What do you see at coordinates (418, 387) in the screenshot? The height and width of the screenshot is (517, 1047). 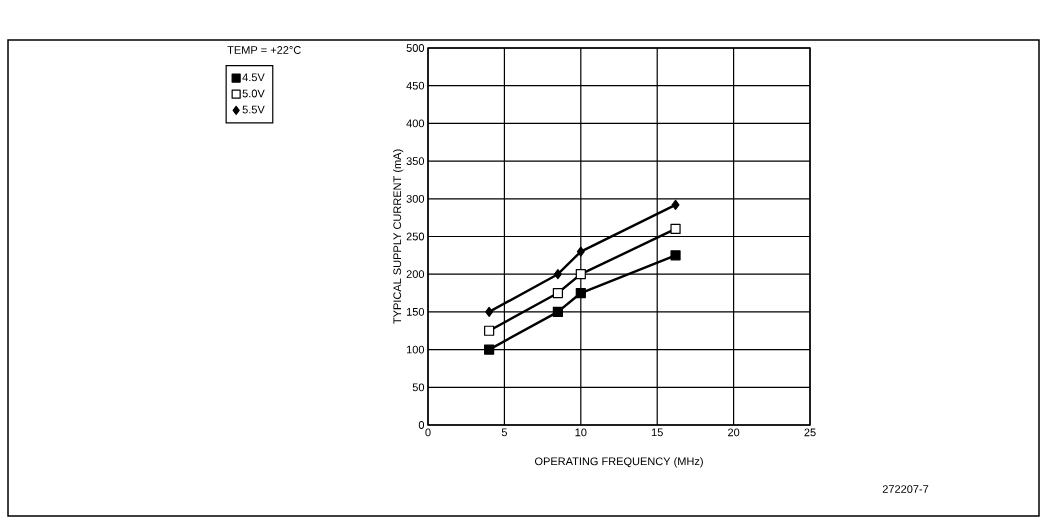 I see `y-tick-label: 50` at bounding box center [418, 387].